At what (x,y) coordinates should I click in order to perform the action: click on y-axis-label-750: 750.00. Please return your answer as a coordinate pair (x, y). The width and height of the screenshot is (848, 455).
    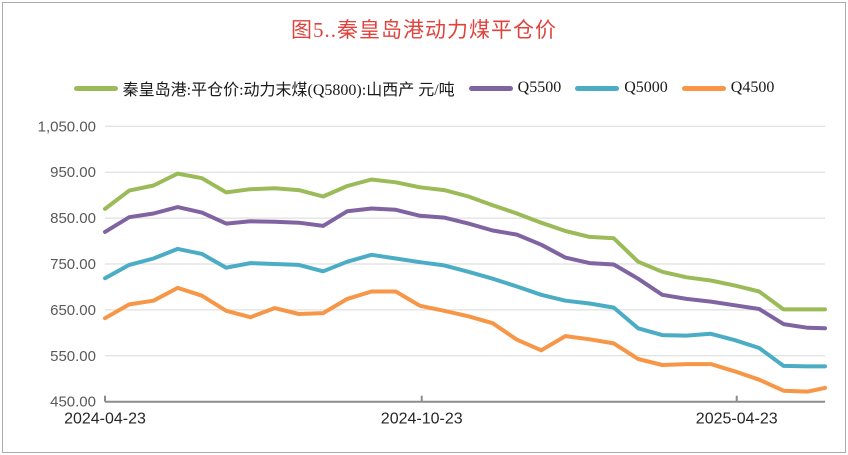
    Looking at the image, I should click on (73, 264).